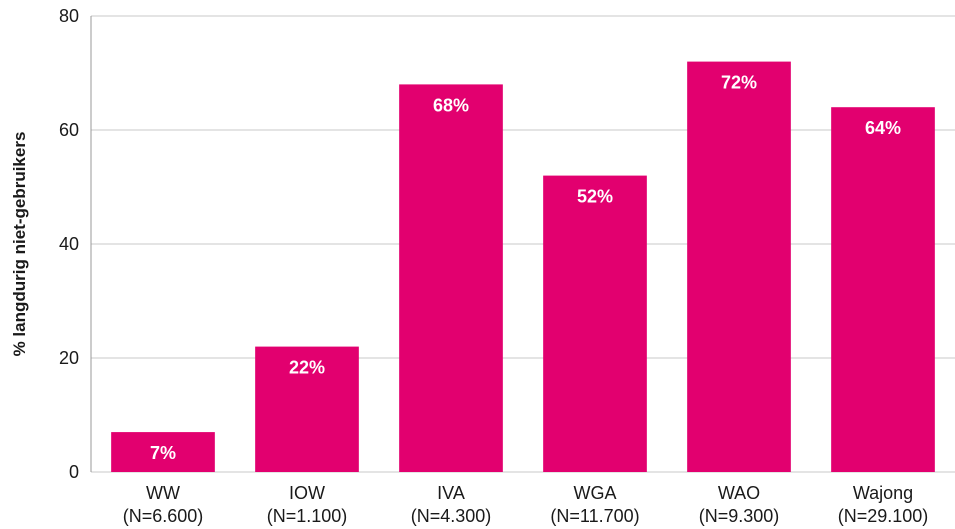  What do you see at coordinates (307, 368) in the screenshot?
I see `data-label: 22%` at bounding box center [307, 368].